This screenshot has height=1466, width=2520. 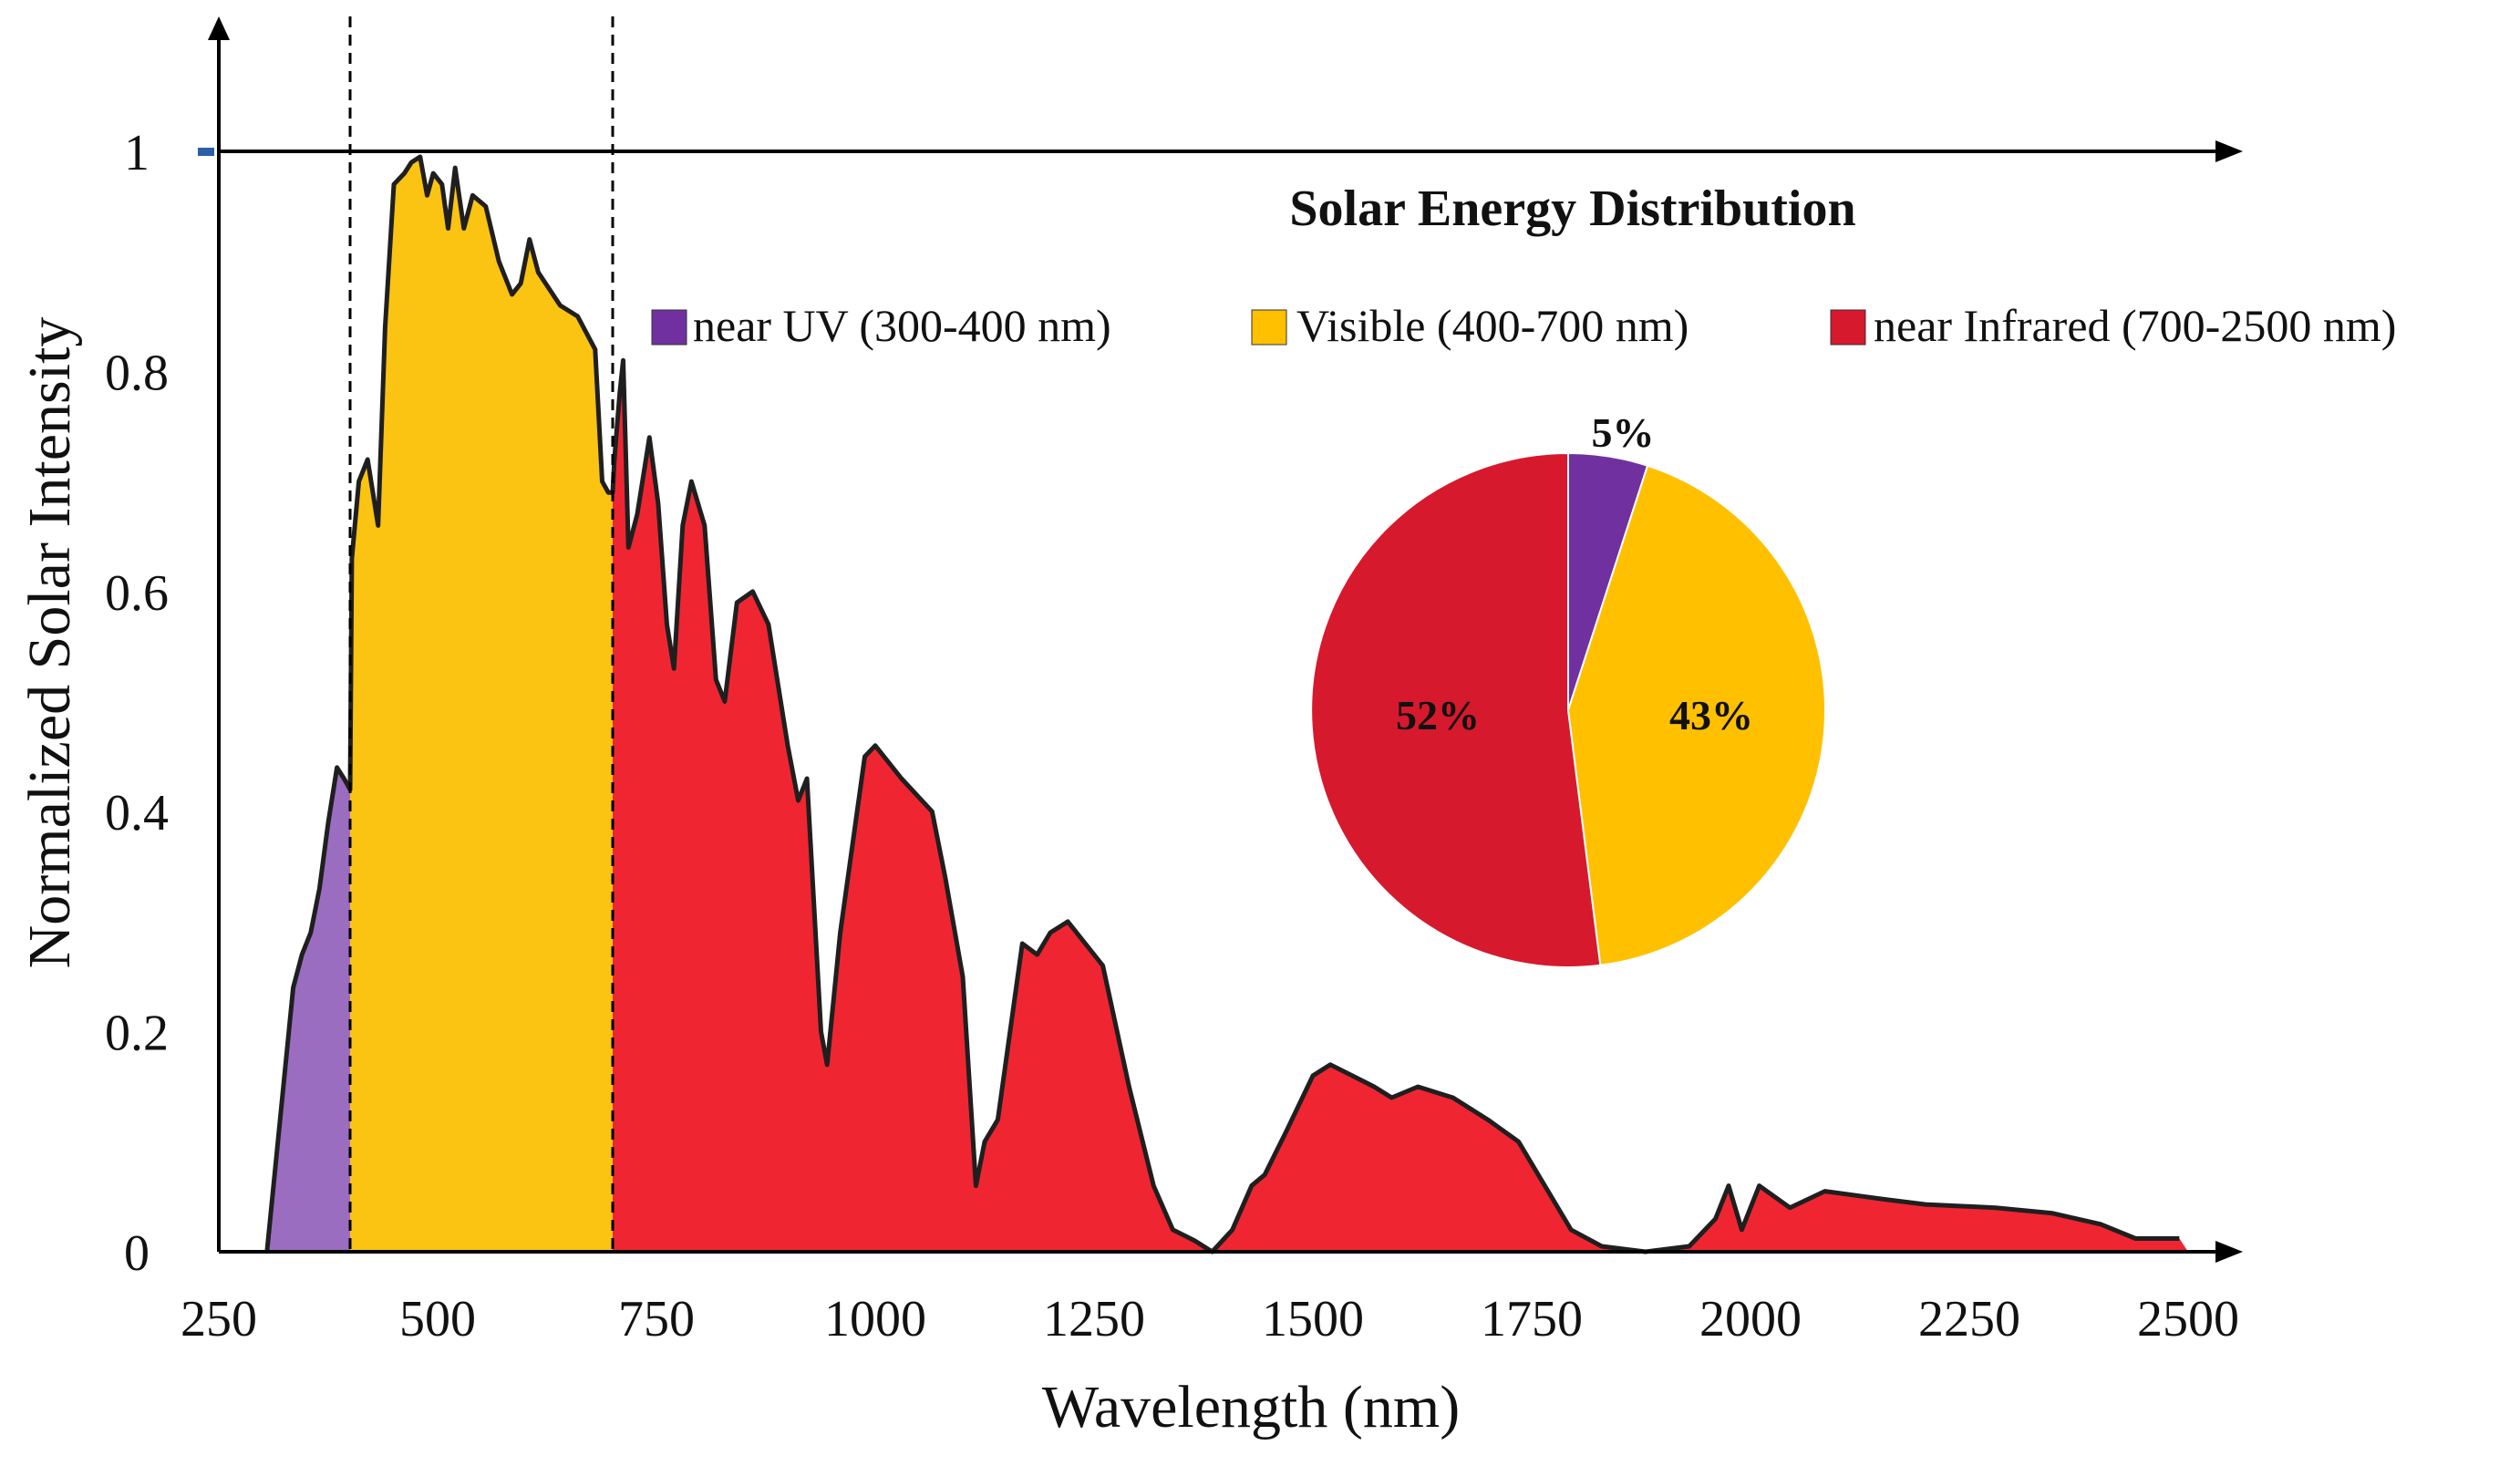 What do you see at coordinates (481, 704) in the screenshot?
I see `area-visible` at bounding box center [481, 704].